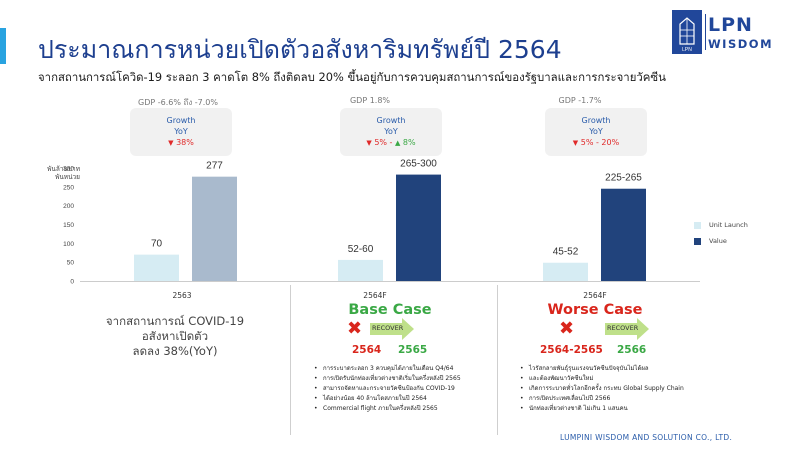  What do you see at coordinates (646, 437) in the screenshot?
I see `footer-company: LUMPINI WISDOM AND SOLUTION CO., LTD.` at bounding box center [646, 437].